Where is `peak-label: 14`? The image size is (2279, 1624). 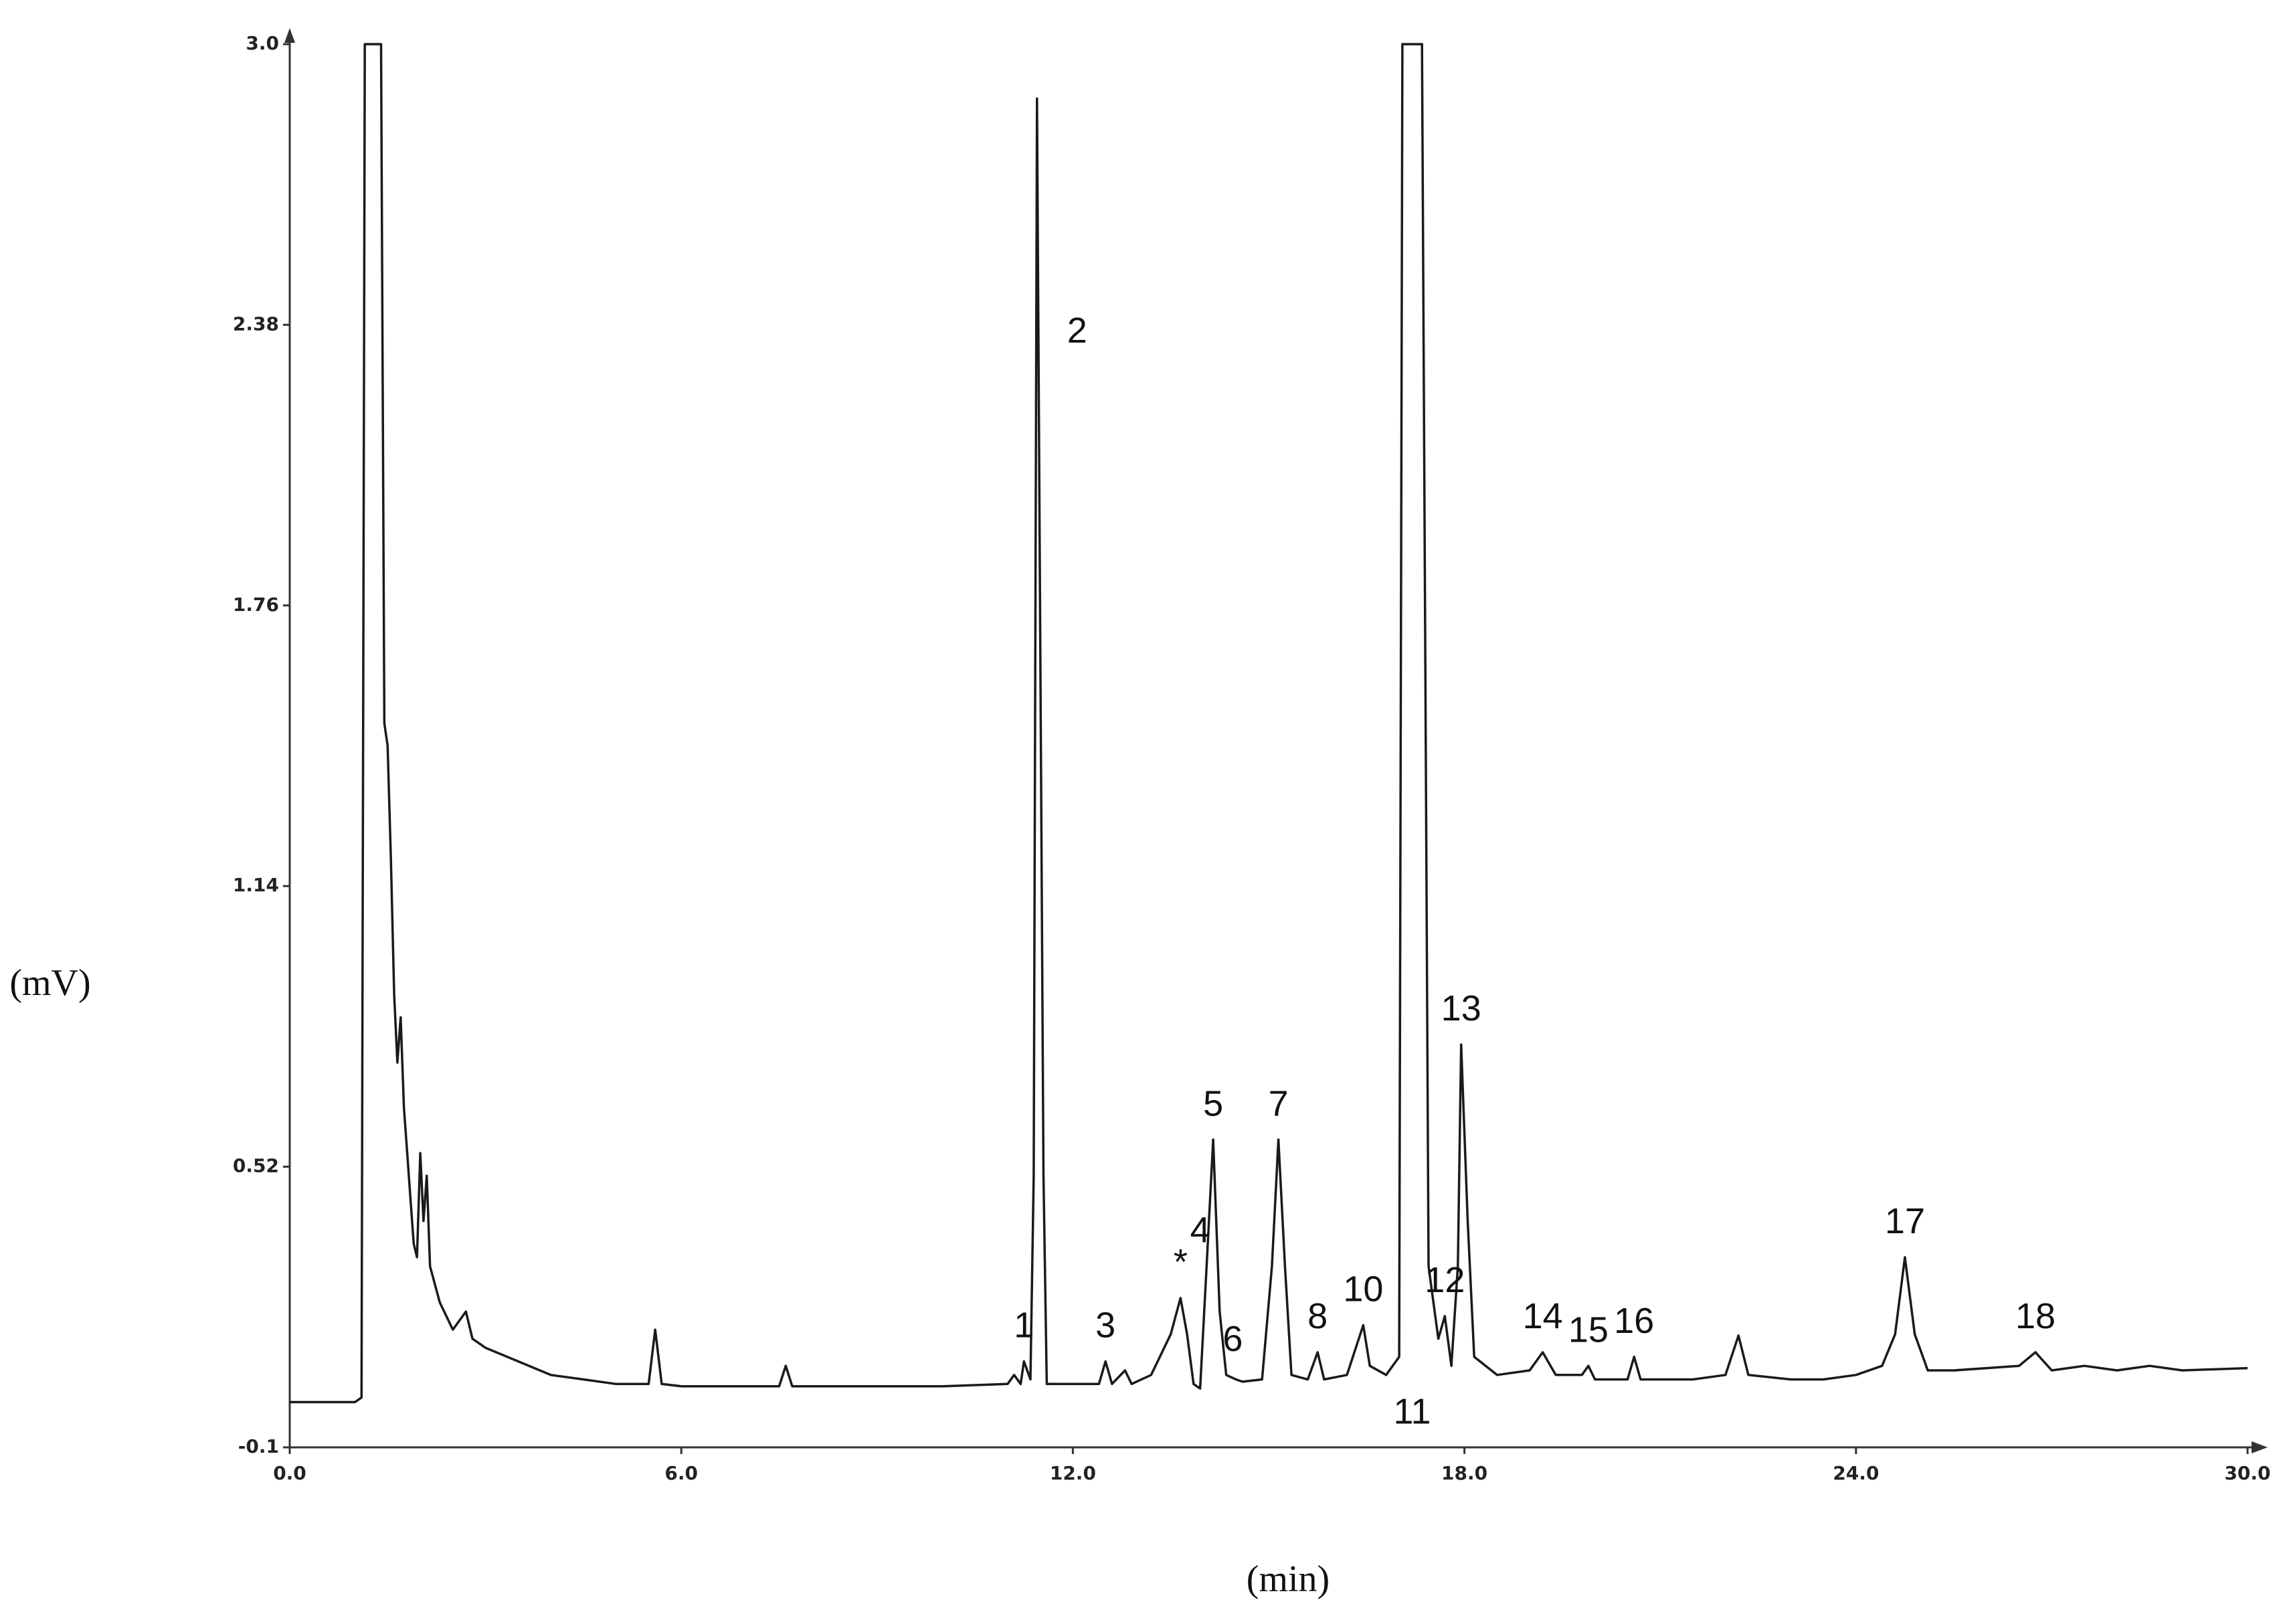 peak-label: 14 is located at coordinates (1543, 1316).